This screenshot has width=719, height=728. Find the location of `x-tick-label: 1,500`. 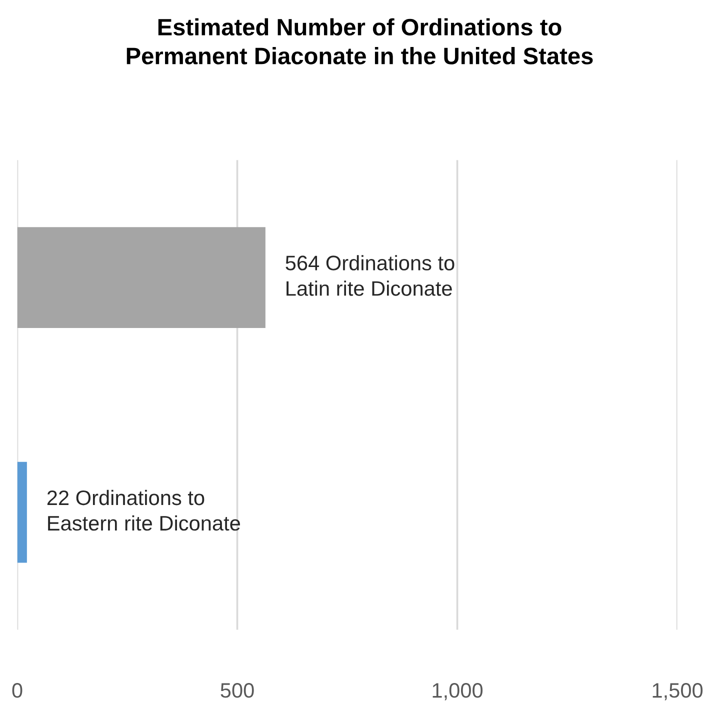

x-tick-label: 1,500 is located at coordinates (677, 691).